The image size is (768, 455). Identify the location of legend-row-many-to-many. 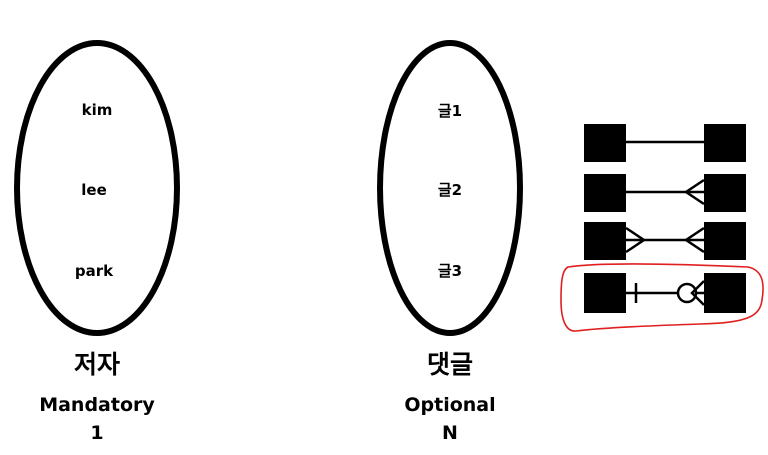
(665, 241).